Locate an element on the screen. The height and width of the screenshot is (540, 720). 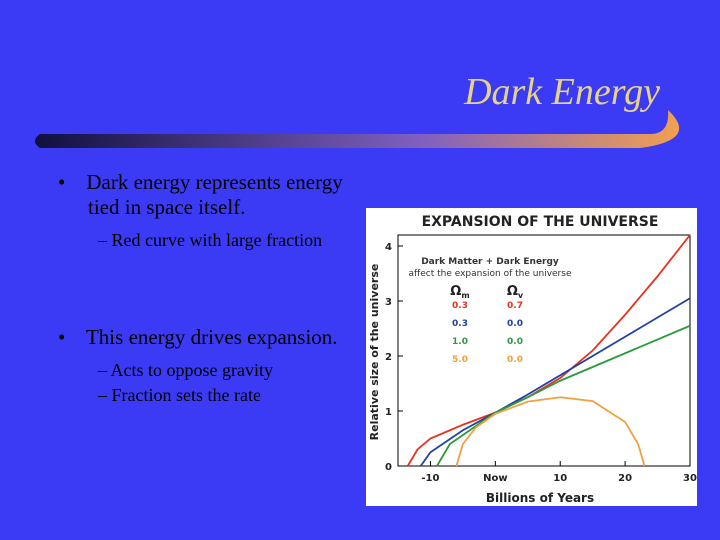
param-header: Ωm is located at coordinates (459, 292).